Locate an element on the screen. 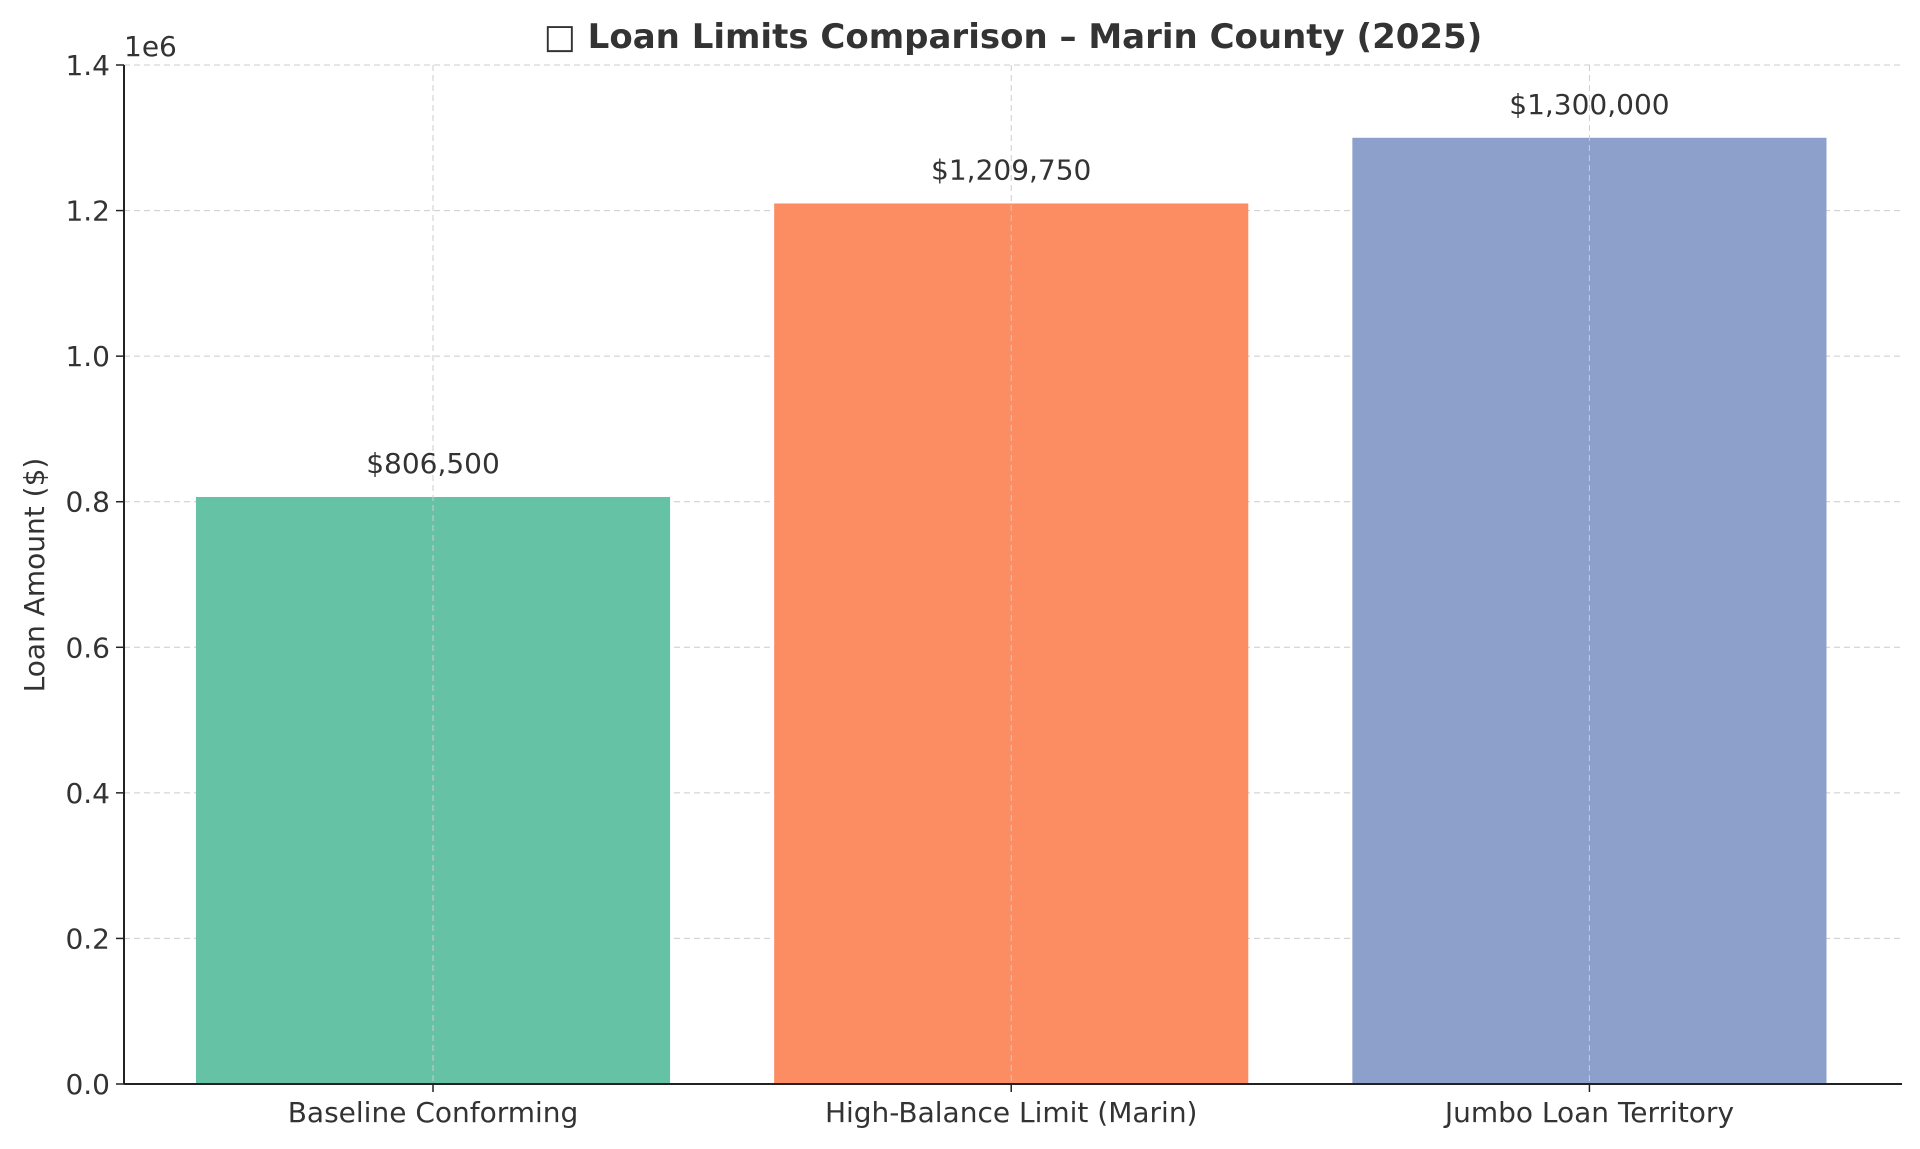 This screenshot has width=1920, height=1149. data-label: $806,500 is located at coordinates (433, 463).